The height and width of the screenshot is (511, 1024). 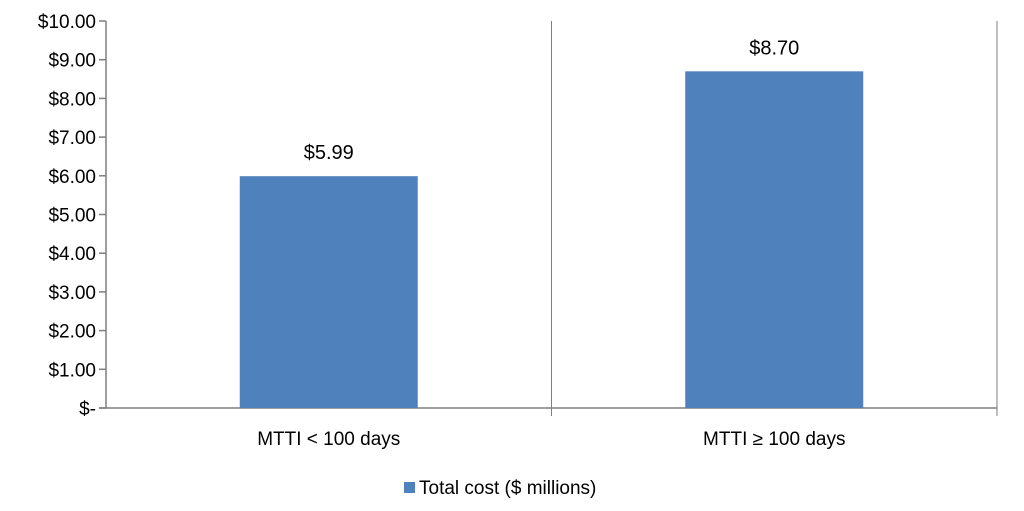 I want to click on y-tick-label: $-, so click(x=87, y=409).